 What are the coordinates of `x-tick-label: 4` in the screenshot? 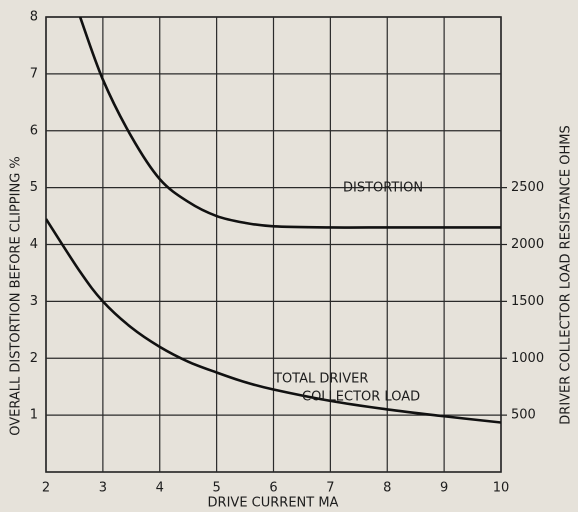 It's located at (160, 488).